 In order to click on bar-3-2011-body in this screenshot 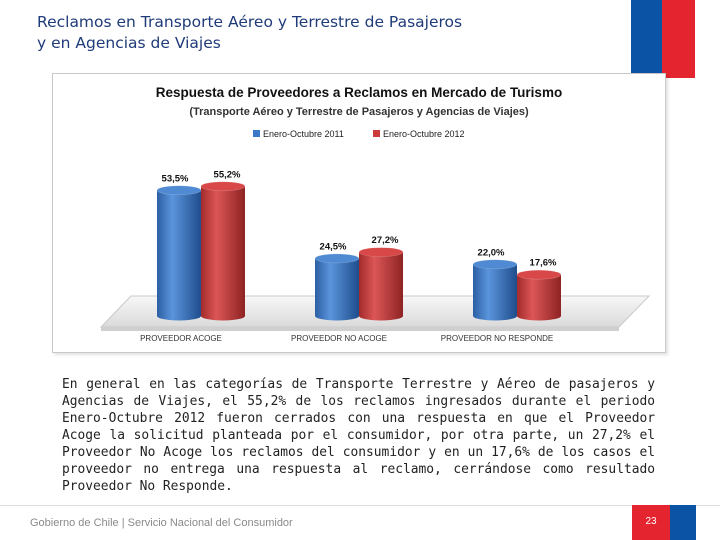, I will do `click(495, 292)`.